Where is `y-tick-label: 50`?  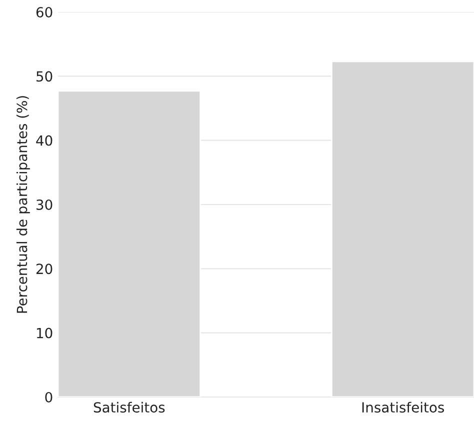
y-tick-label: 50 is located at coordinates (44, 76).